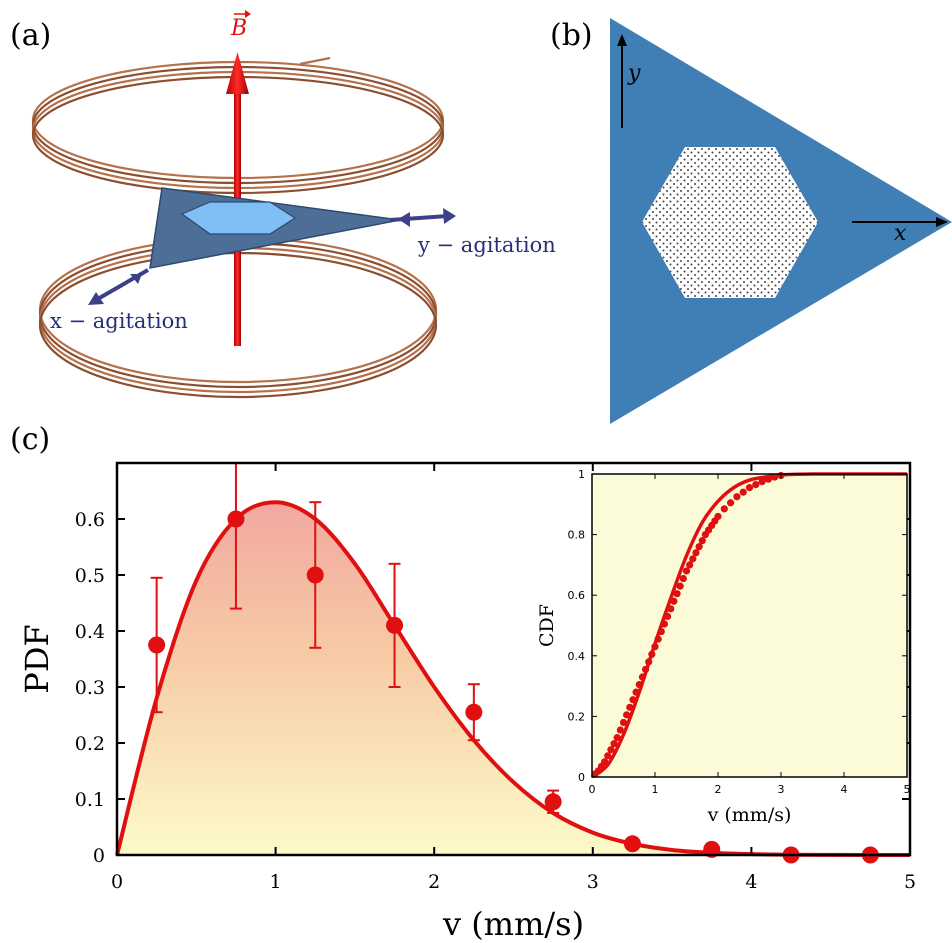 This screenshot has width=952, height=943. I want to click on y-tick-label: 0.6, so click(90, 520).